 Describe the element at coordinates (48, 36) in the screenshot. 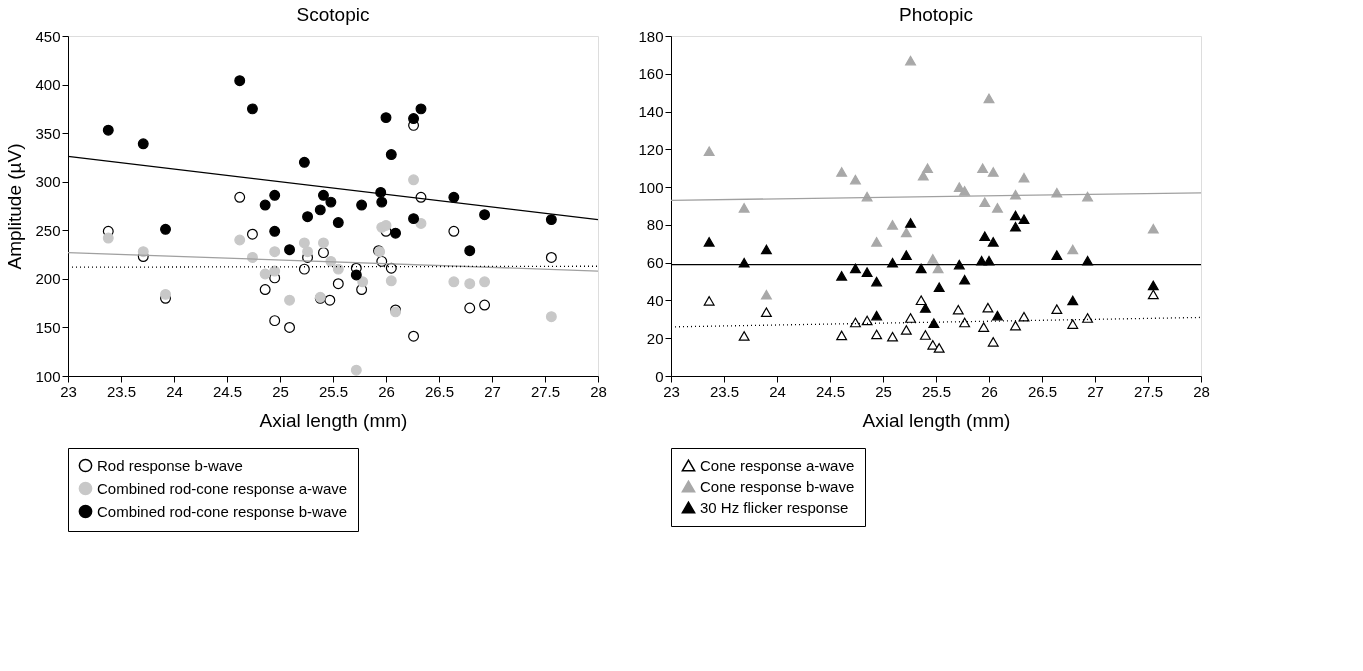

I see `y-tick-label: 450` at that location.